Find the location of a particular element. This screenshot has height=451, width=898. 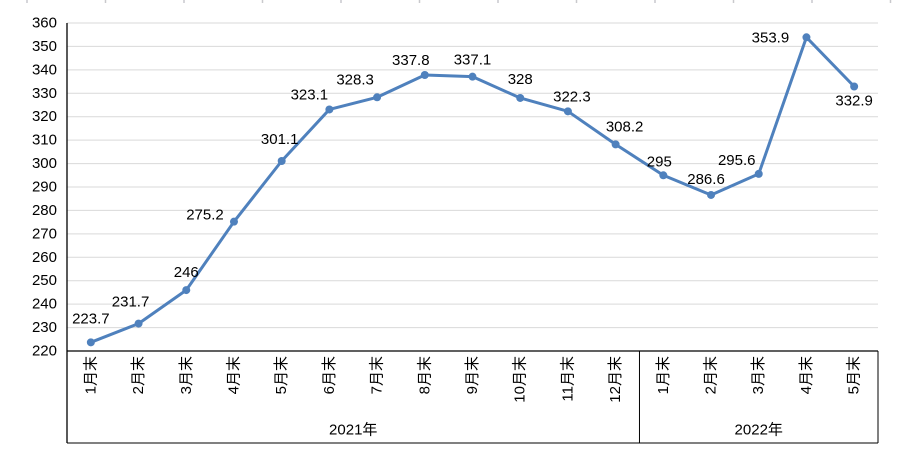

data-point-label: 295 is located at coordinates (659, 161).